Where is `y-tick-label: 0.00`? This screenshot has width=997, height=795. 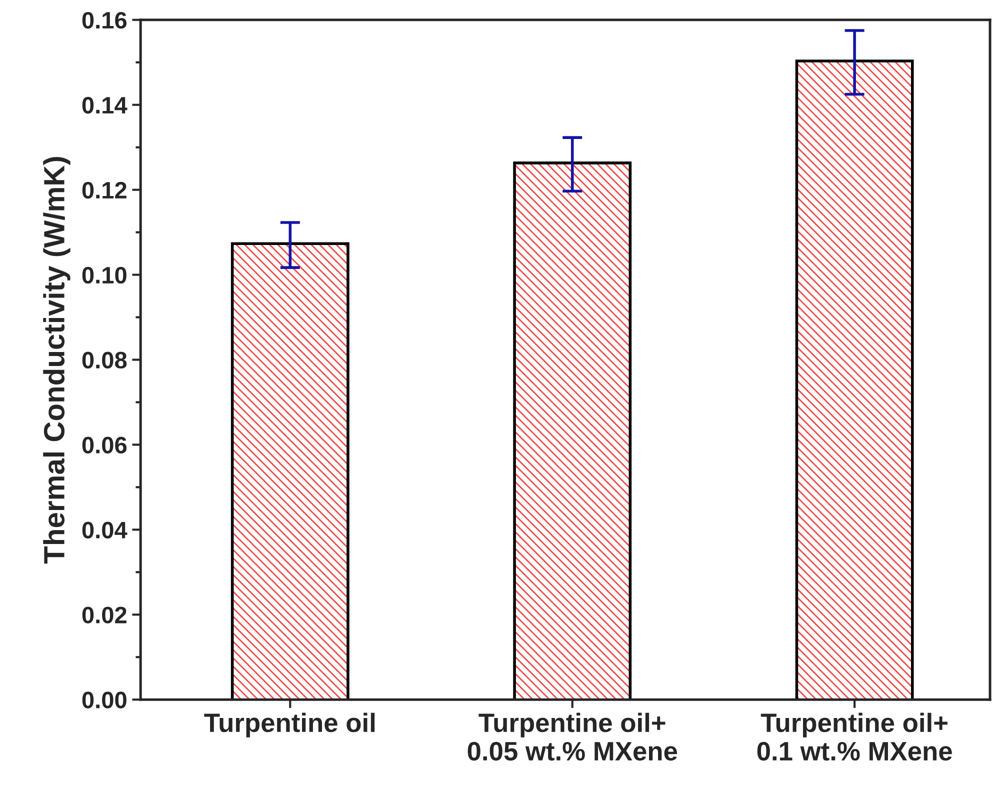 y-tick-label: 0.00 is located at coordinates (104, 700).